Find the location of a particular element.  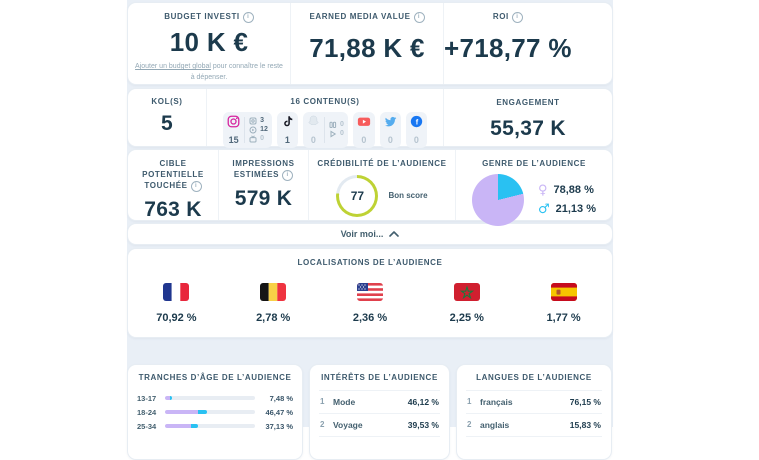

contents-card: 16 CONTENU(S) 15 3 is located at coordinates (324, 118).